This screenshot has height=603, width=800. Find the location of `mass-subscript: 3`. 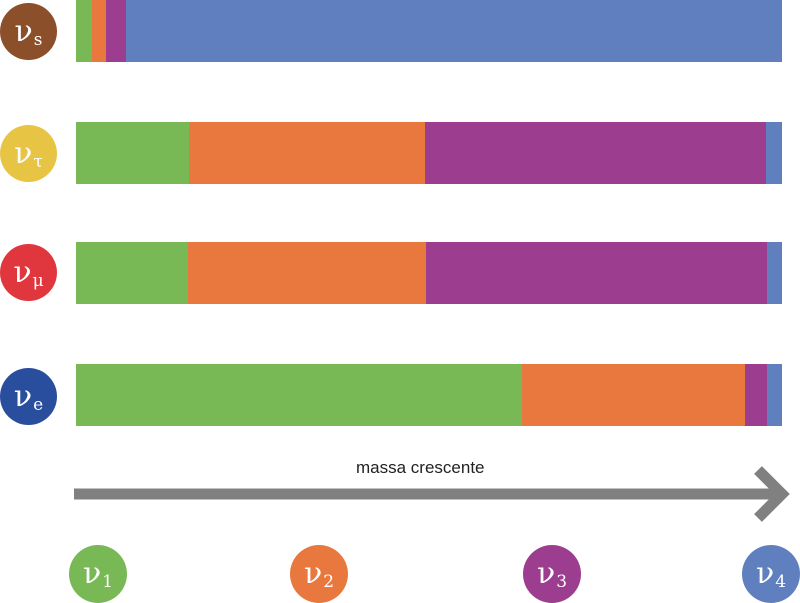

mass-subscript: 3 is located at coordinates (562, 582).